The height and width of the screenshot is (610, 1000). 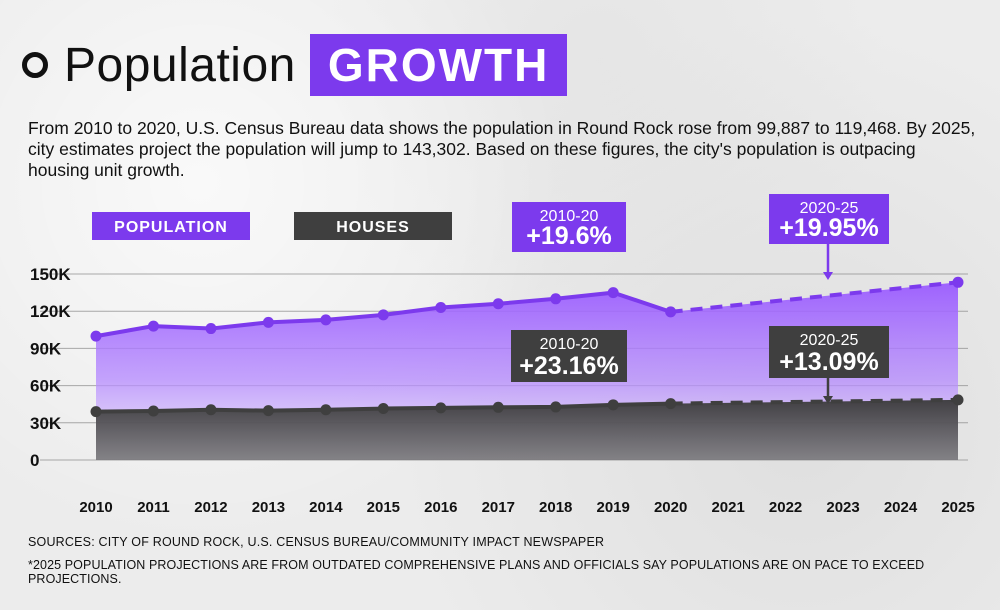 I want to click on x-tick-label: 2024, so click(x=901, y=507).